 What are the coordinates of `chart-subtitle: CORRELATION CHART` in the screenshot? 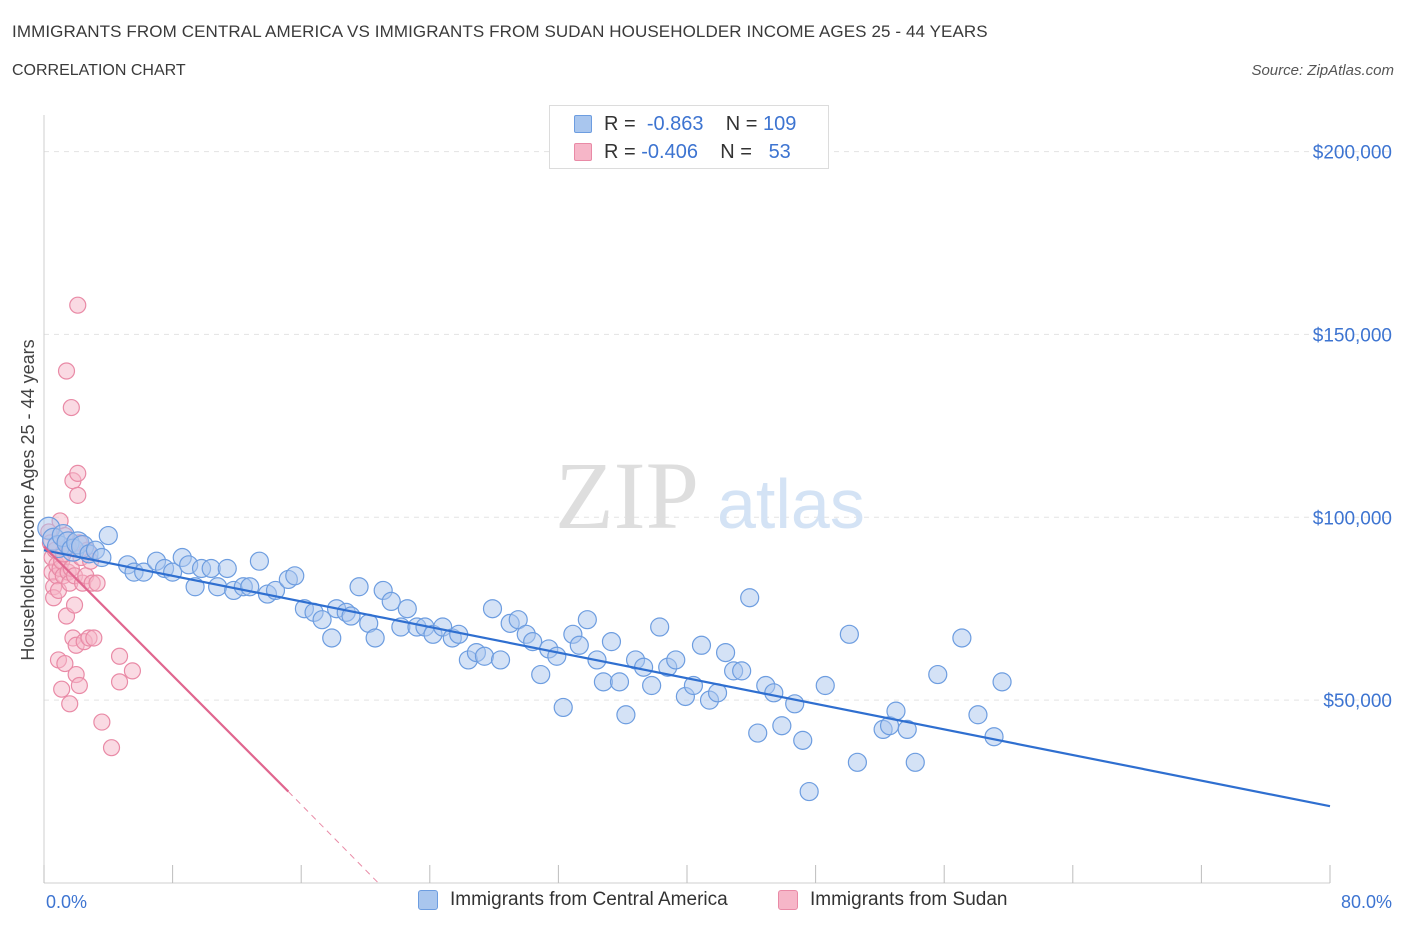 It's located at (99, 70).